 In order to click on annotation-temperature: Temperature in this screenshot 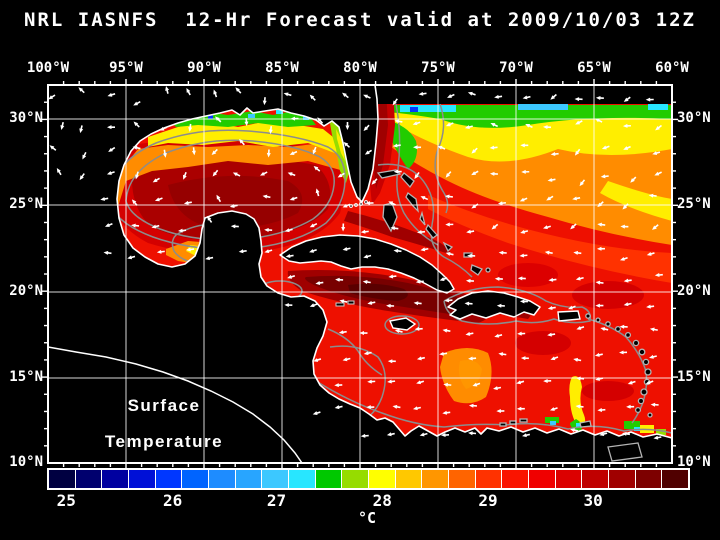, I will do `click(164, 441)`.